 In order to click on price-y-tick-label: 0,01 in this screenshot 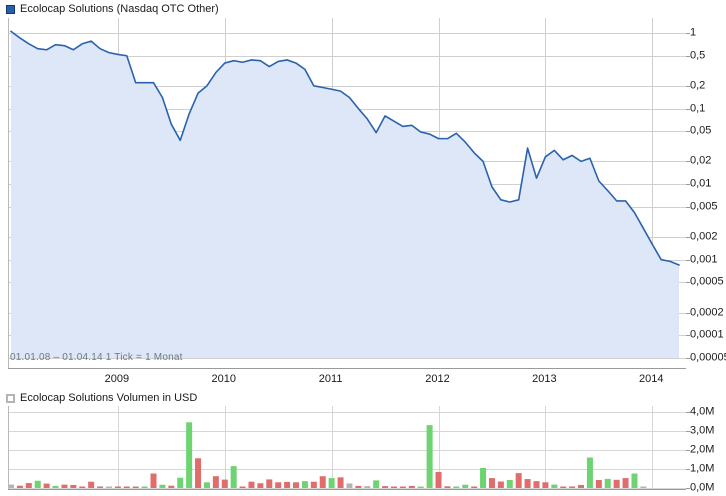, I will do `click(701, 183)`.